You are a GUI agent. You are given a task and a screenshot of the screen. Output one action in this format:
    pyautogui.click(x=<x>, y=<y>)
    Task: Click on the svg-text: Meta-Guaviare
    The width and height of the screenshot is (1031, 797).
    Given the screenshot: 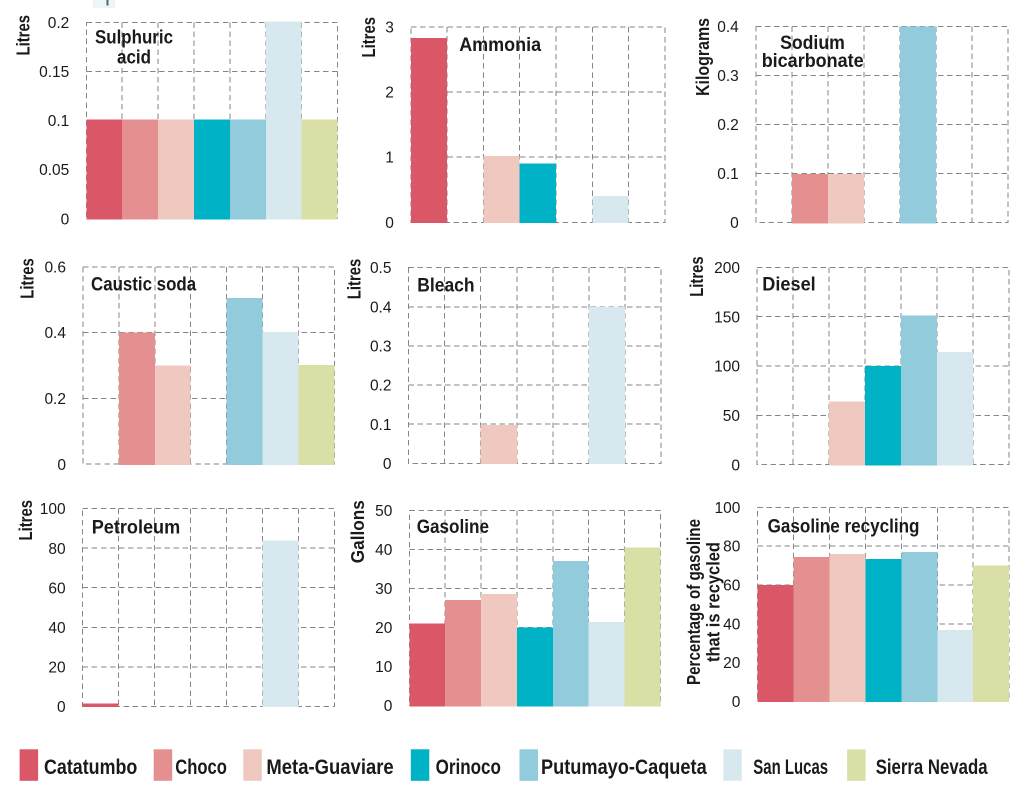 What is the action you would take?
    pyautogui.click(x=329, y=767)
    